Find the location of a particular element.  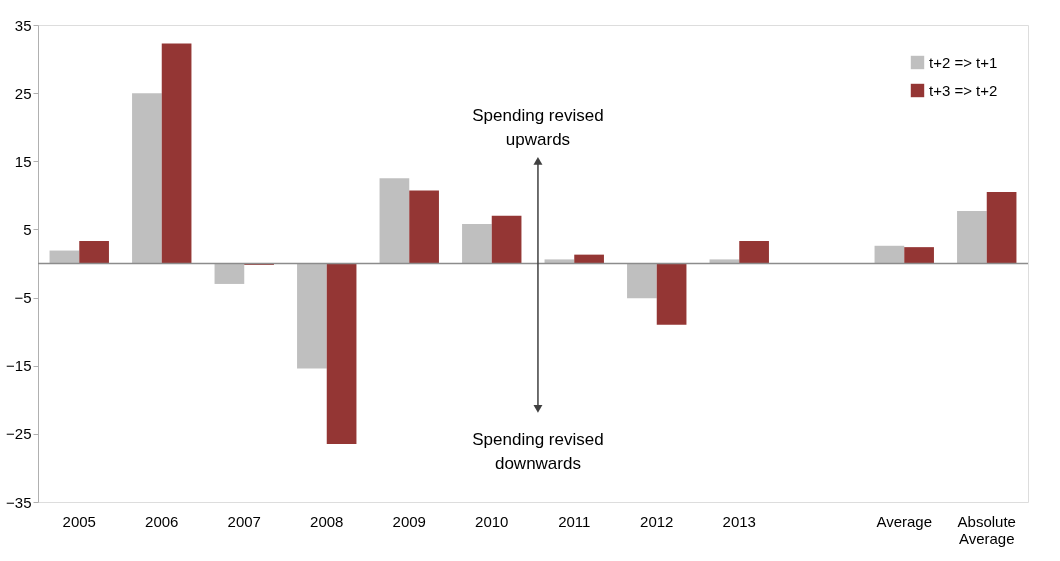

x-tick-label: Absolute Average is located at coordinates (986, 529).